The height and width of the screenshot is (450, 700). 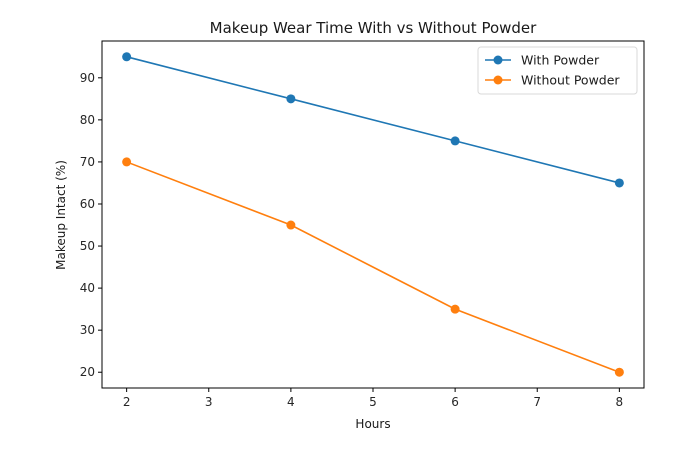 What do you see at coordinates (570, 80) in the screenshot?
I see `legend-label: Without Powder` at bounding box center [570, 80].